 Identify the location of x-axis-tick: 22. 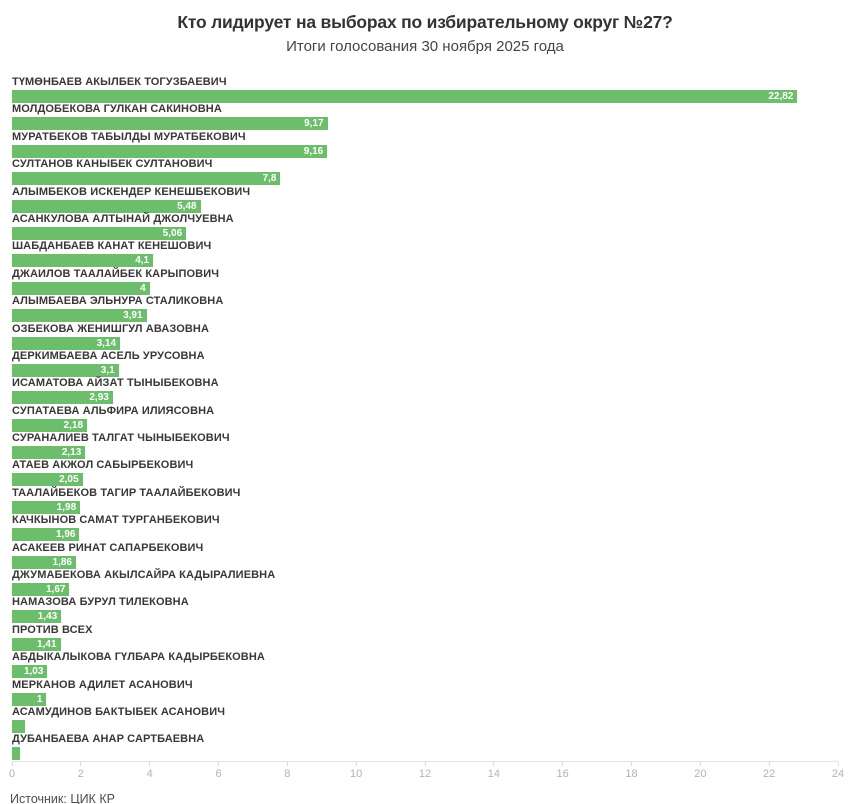
(769, 771).